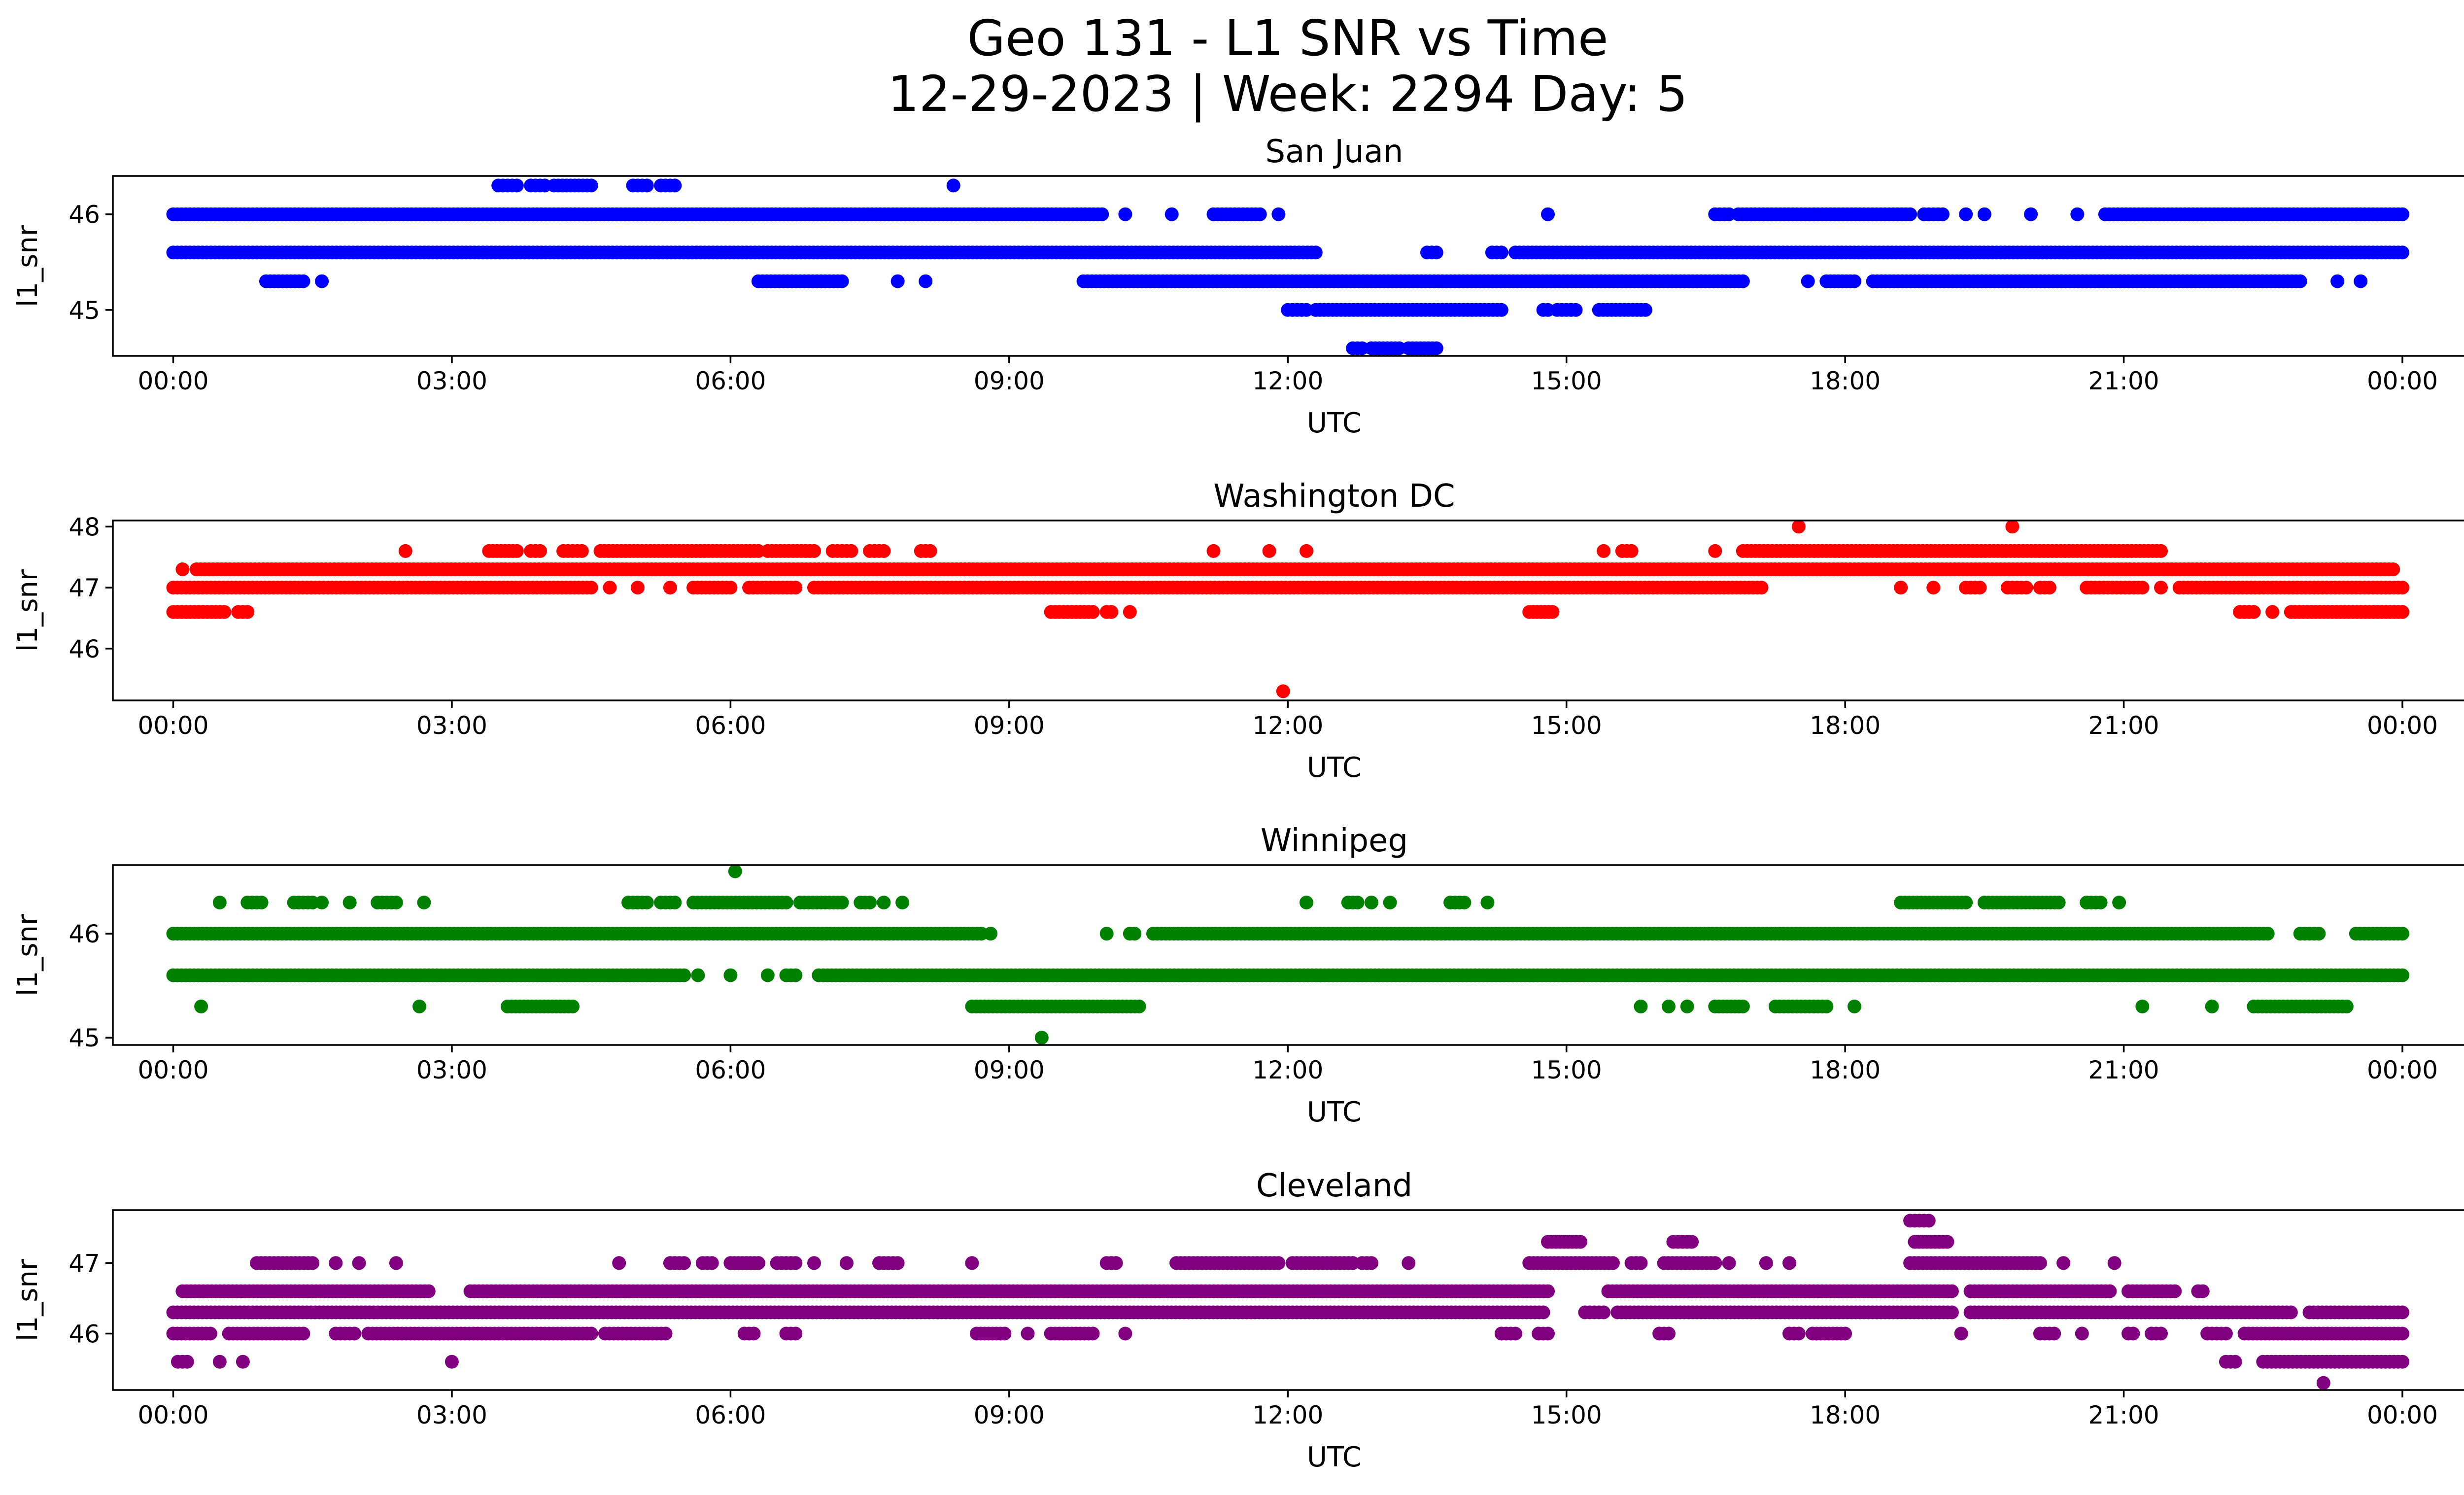  Describe the element at coordinates (1009, 381) in the screenshot. I see `x-tick-label: 09:00` at that location.